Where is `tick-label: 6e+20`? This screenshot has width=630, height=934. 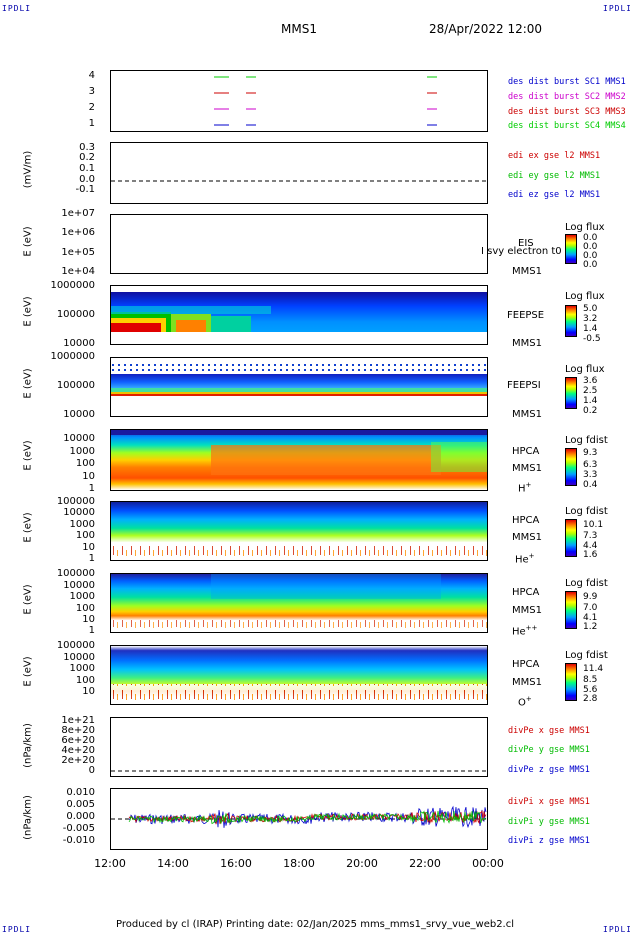
tick-label: 6e+20 is located at coordinates (78, 740).